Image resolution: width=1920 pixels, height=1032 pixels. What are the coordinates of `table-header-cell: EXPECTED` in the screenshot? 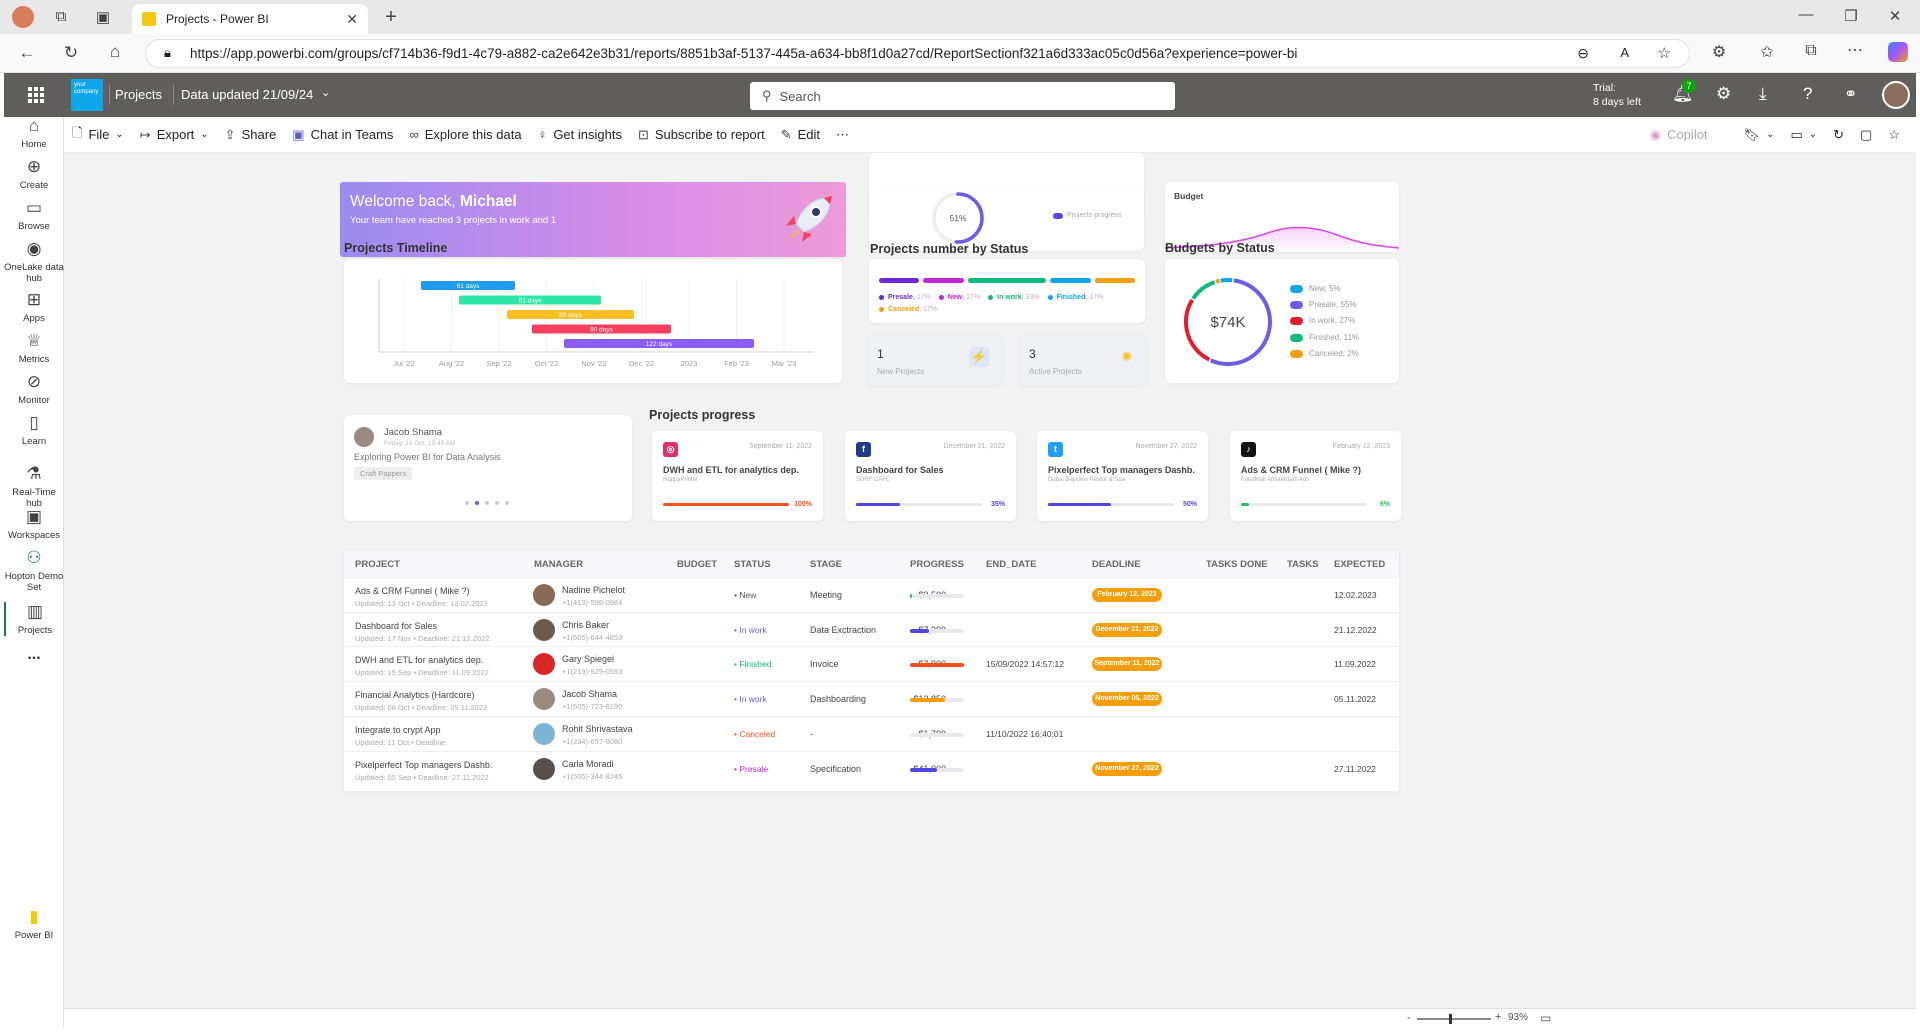 It's located at (1360, 564).